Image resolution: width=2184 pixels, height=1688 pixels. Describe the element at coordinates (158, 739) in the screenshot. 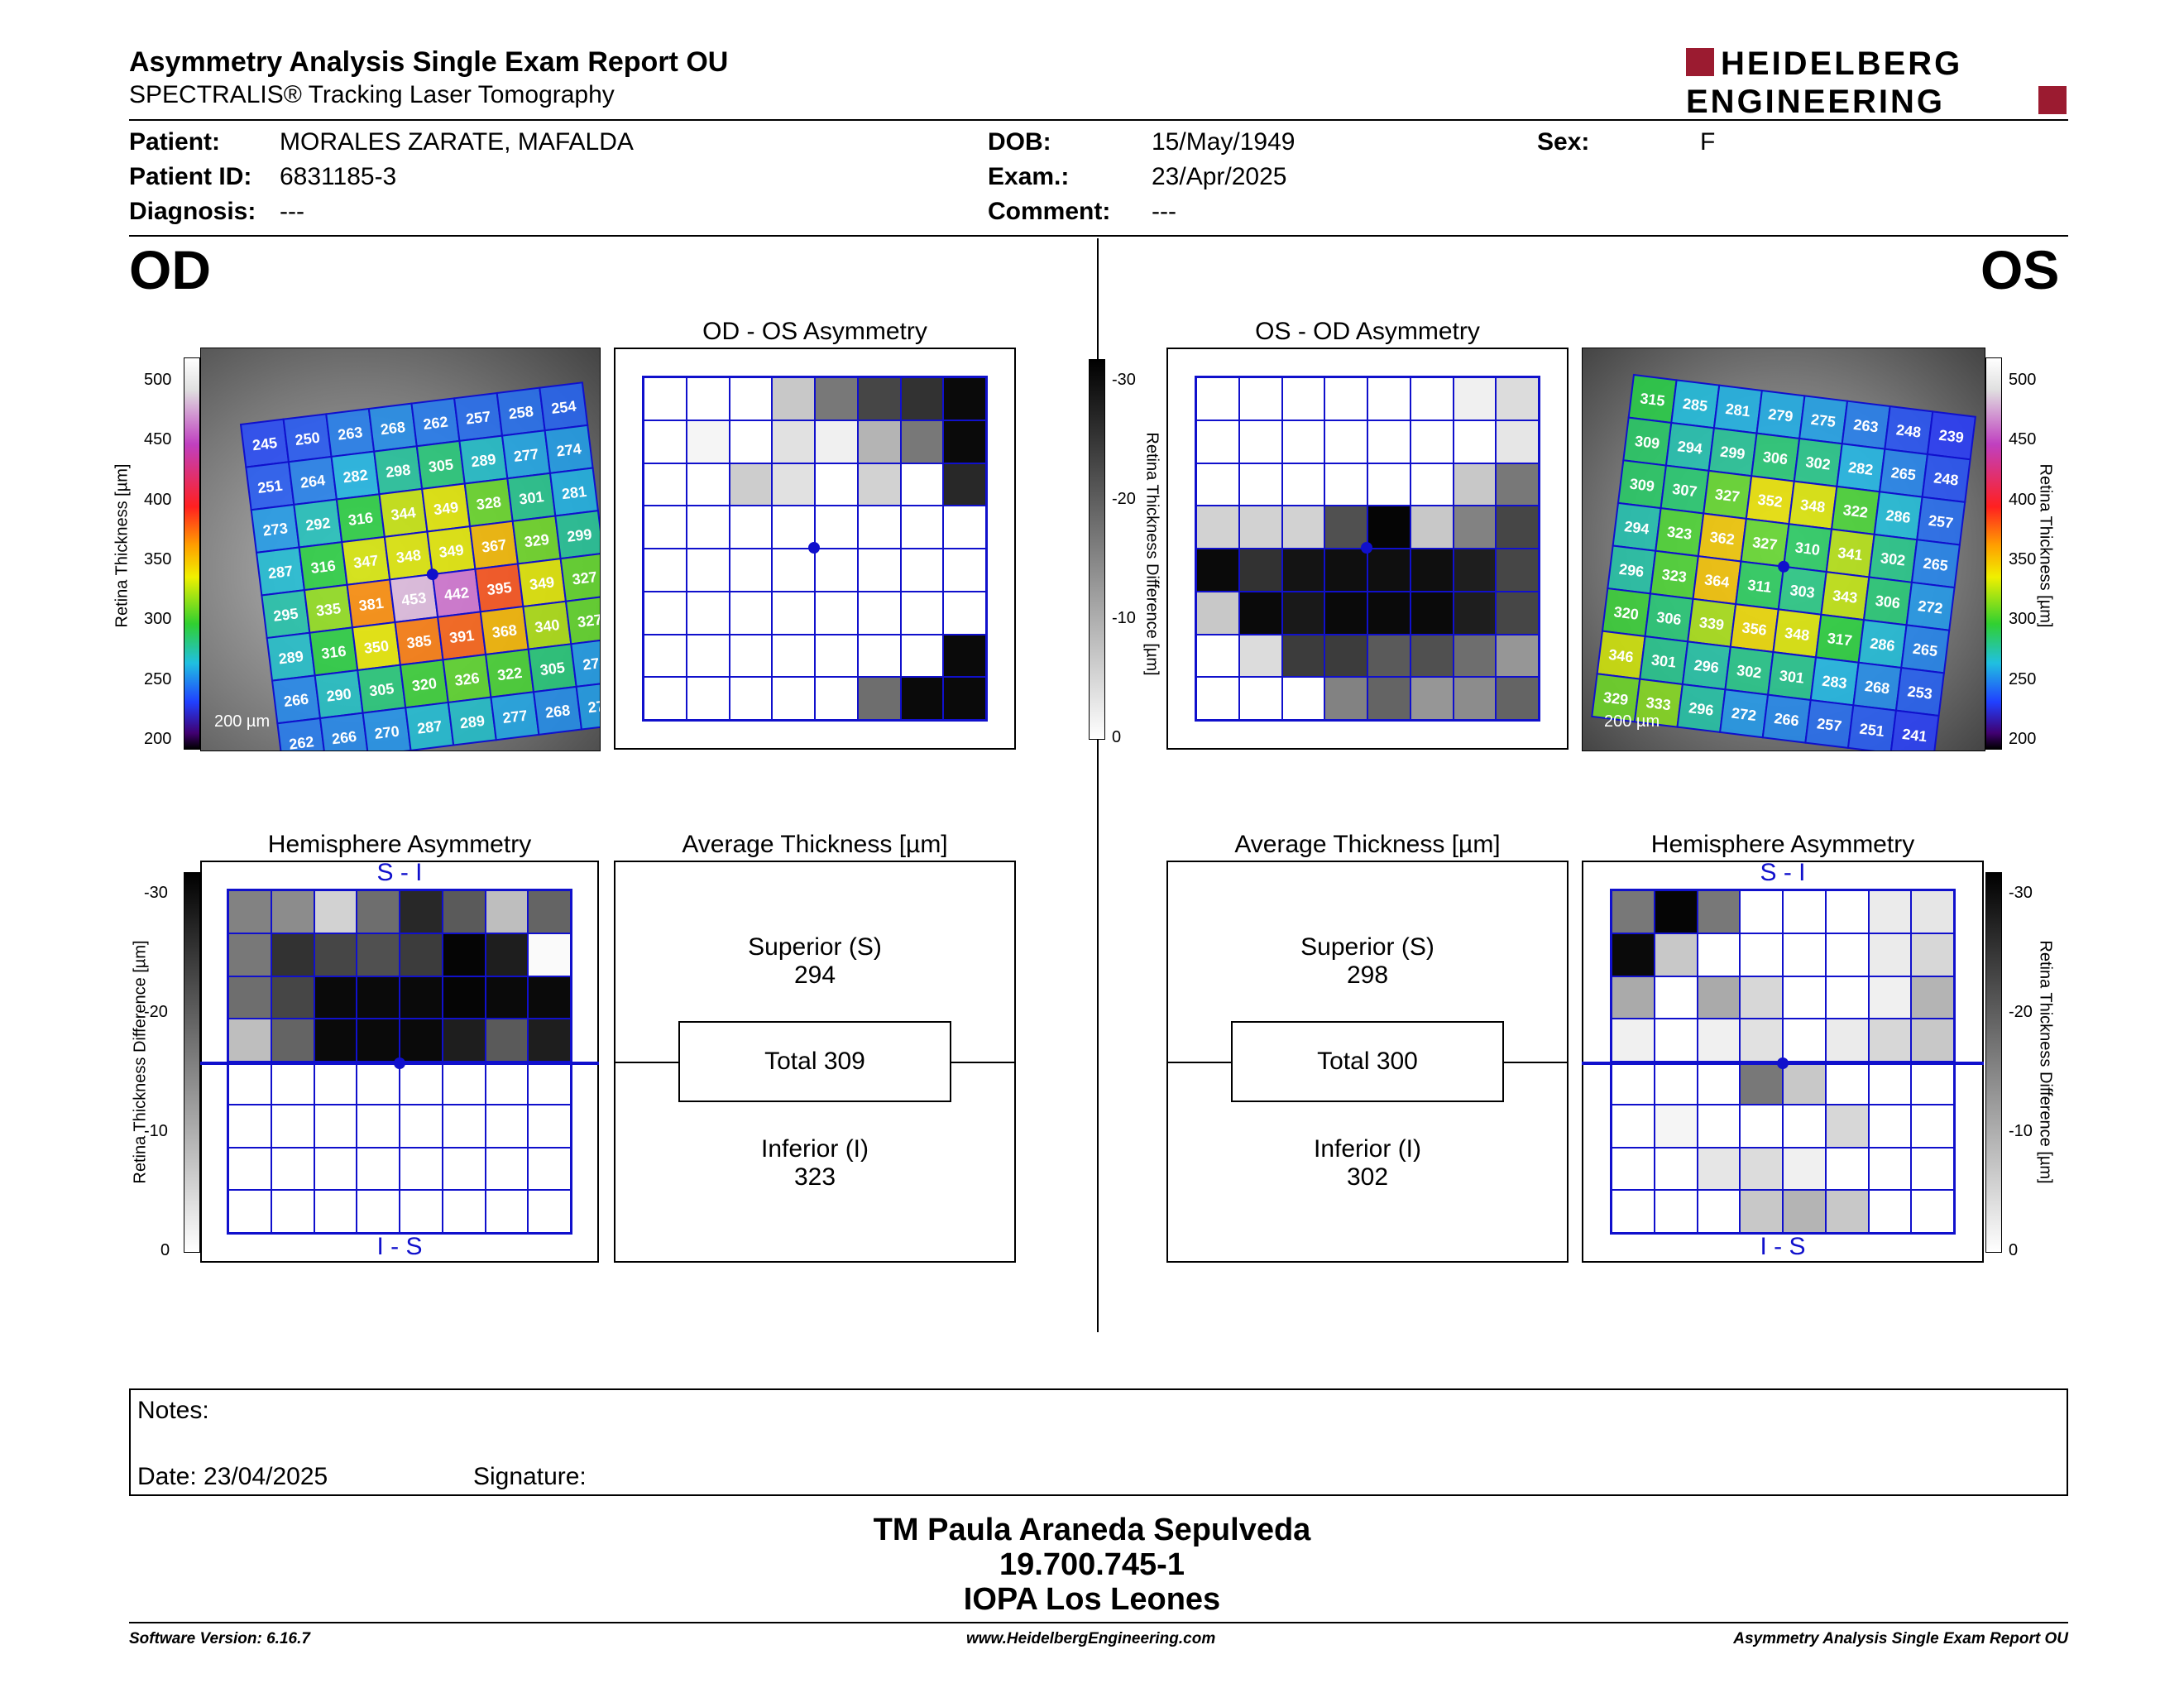

I see `od-tick-200: 200` at that location.